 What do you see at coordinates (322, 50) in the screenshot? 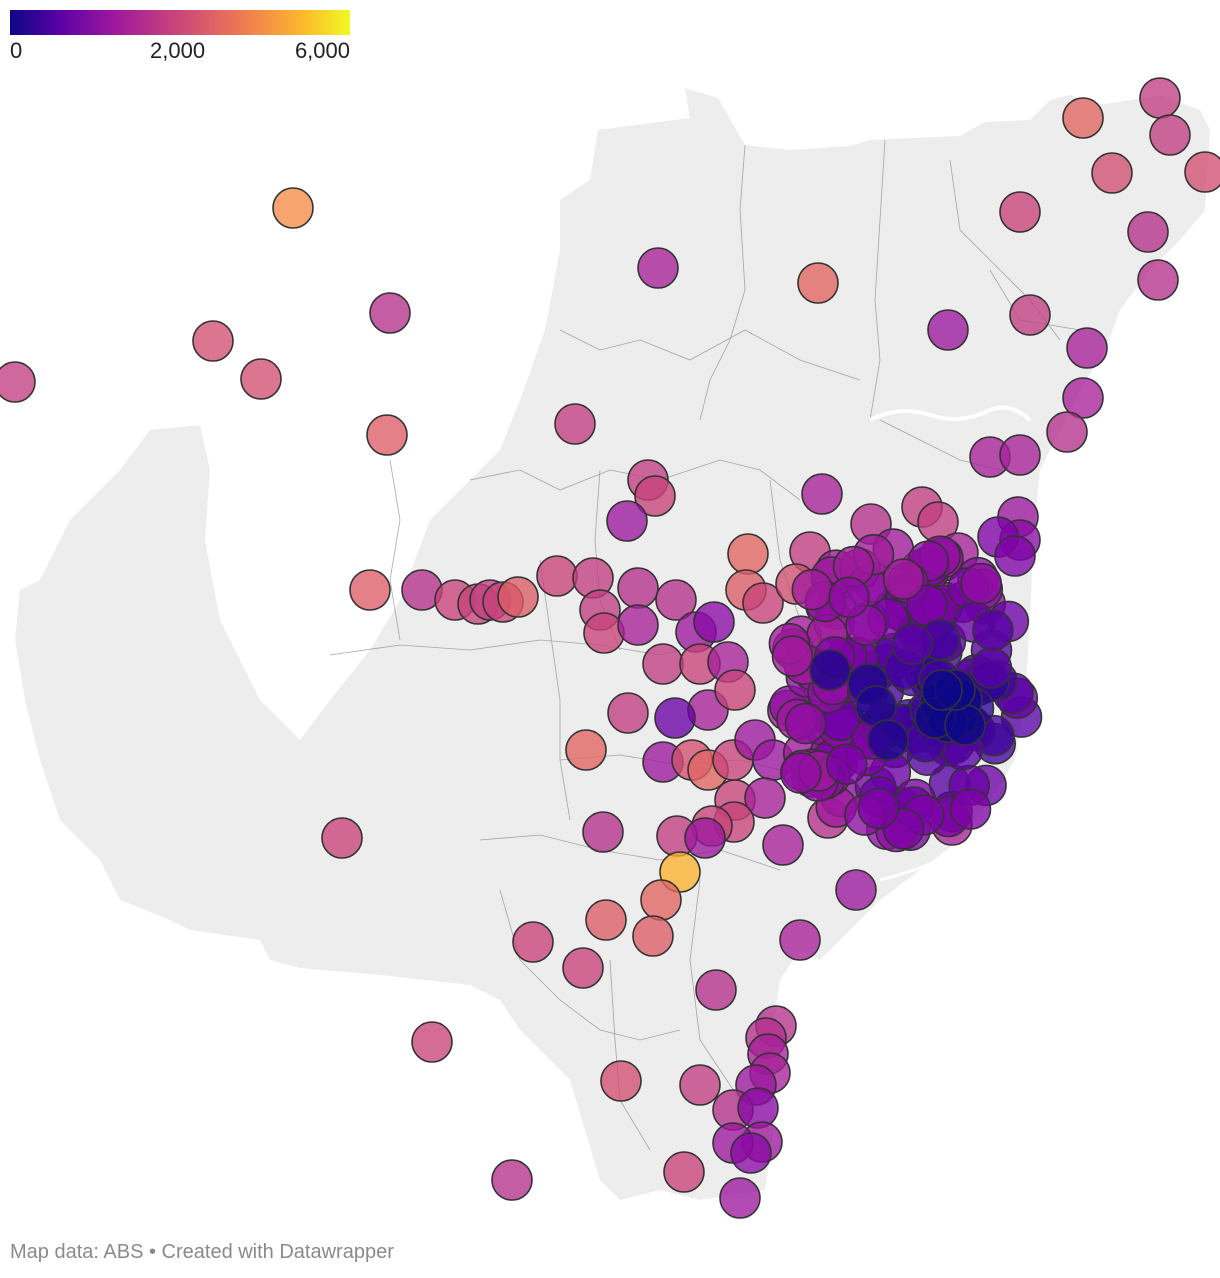
I see `legend-tick-6000: 6,000` at bounding box center [322, 50].